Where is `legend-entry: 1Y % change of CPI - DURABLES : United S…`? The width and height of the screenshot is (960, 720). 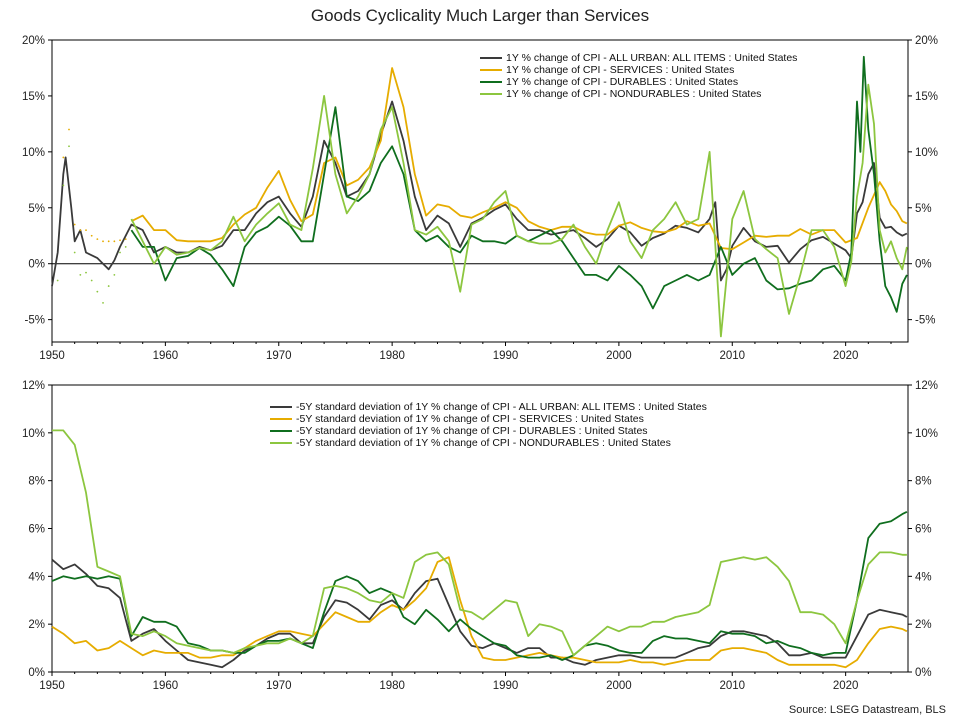
legend-entry: 1Y % change of CPI - DURABLES : United S… is located at coordinates (638, 82).